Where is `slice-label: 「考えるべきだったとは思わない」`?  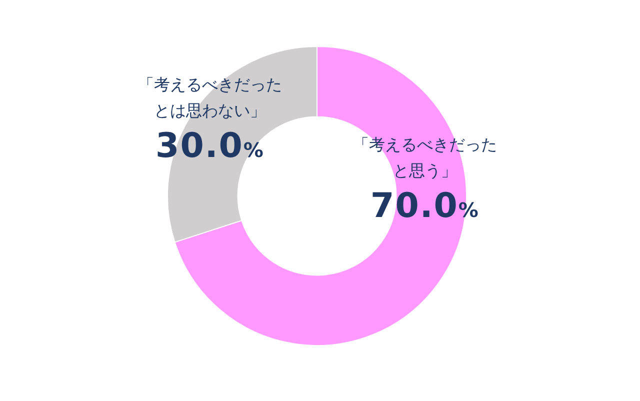 slice-label: 「考えるべきだったとは思わない」 is located at coordinates (210, 98).